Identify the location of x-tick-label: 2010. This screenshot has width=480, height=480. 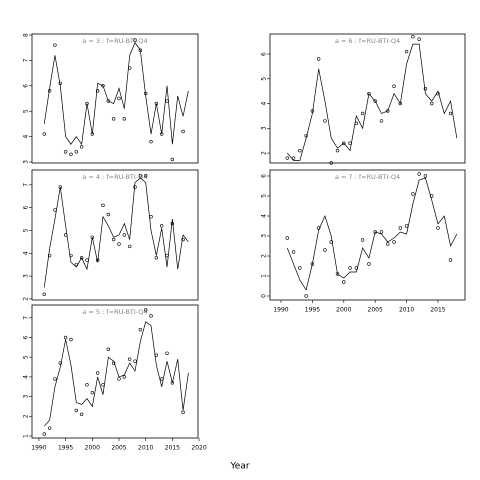
(406, 310).